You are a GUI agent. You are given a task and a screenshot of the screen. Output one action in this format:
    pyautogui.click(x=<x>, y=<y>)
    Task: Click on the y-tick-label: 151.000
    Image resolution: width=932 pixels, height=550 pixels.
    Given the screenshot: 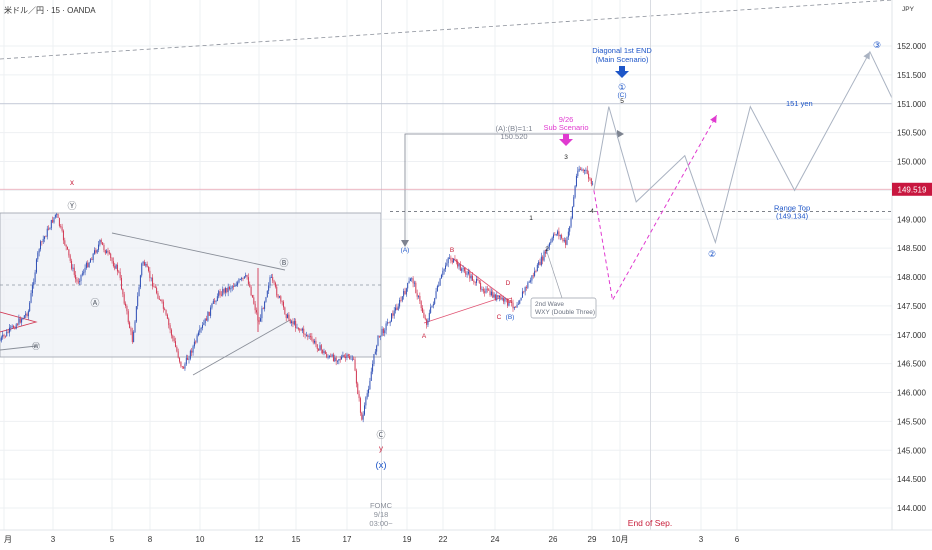 What is the action you would take?
    pyautogui.click(x=911, y=104)
    